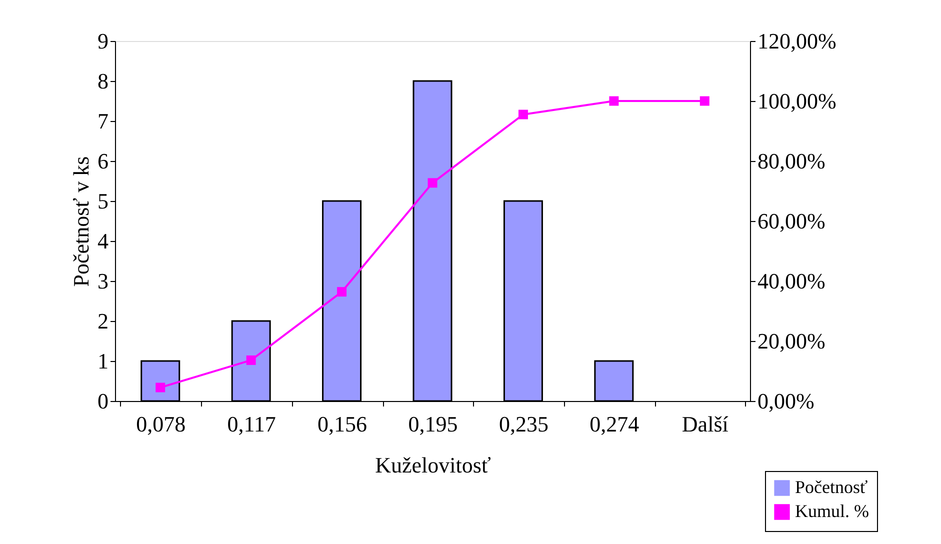 The image size is (941, 544). What do you see at coordinates (792, 161) in the screenshot?
I see `y2-tick-label: 80,00%` at bounding box center [792, 161].